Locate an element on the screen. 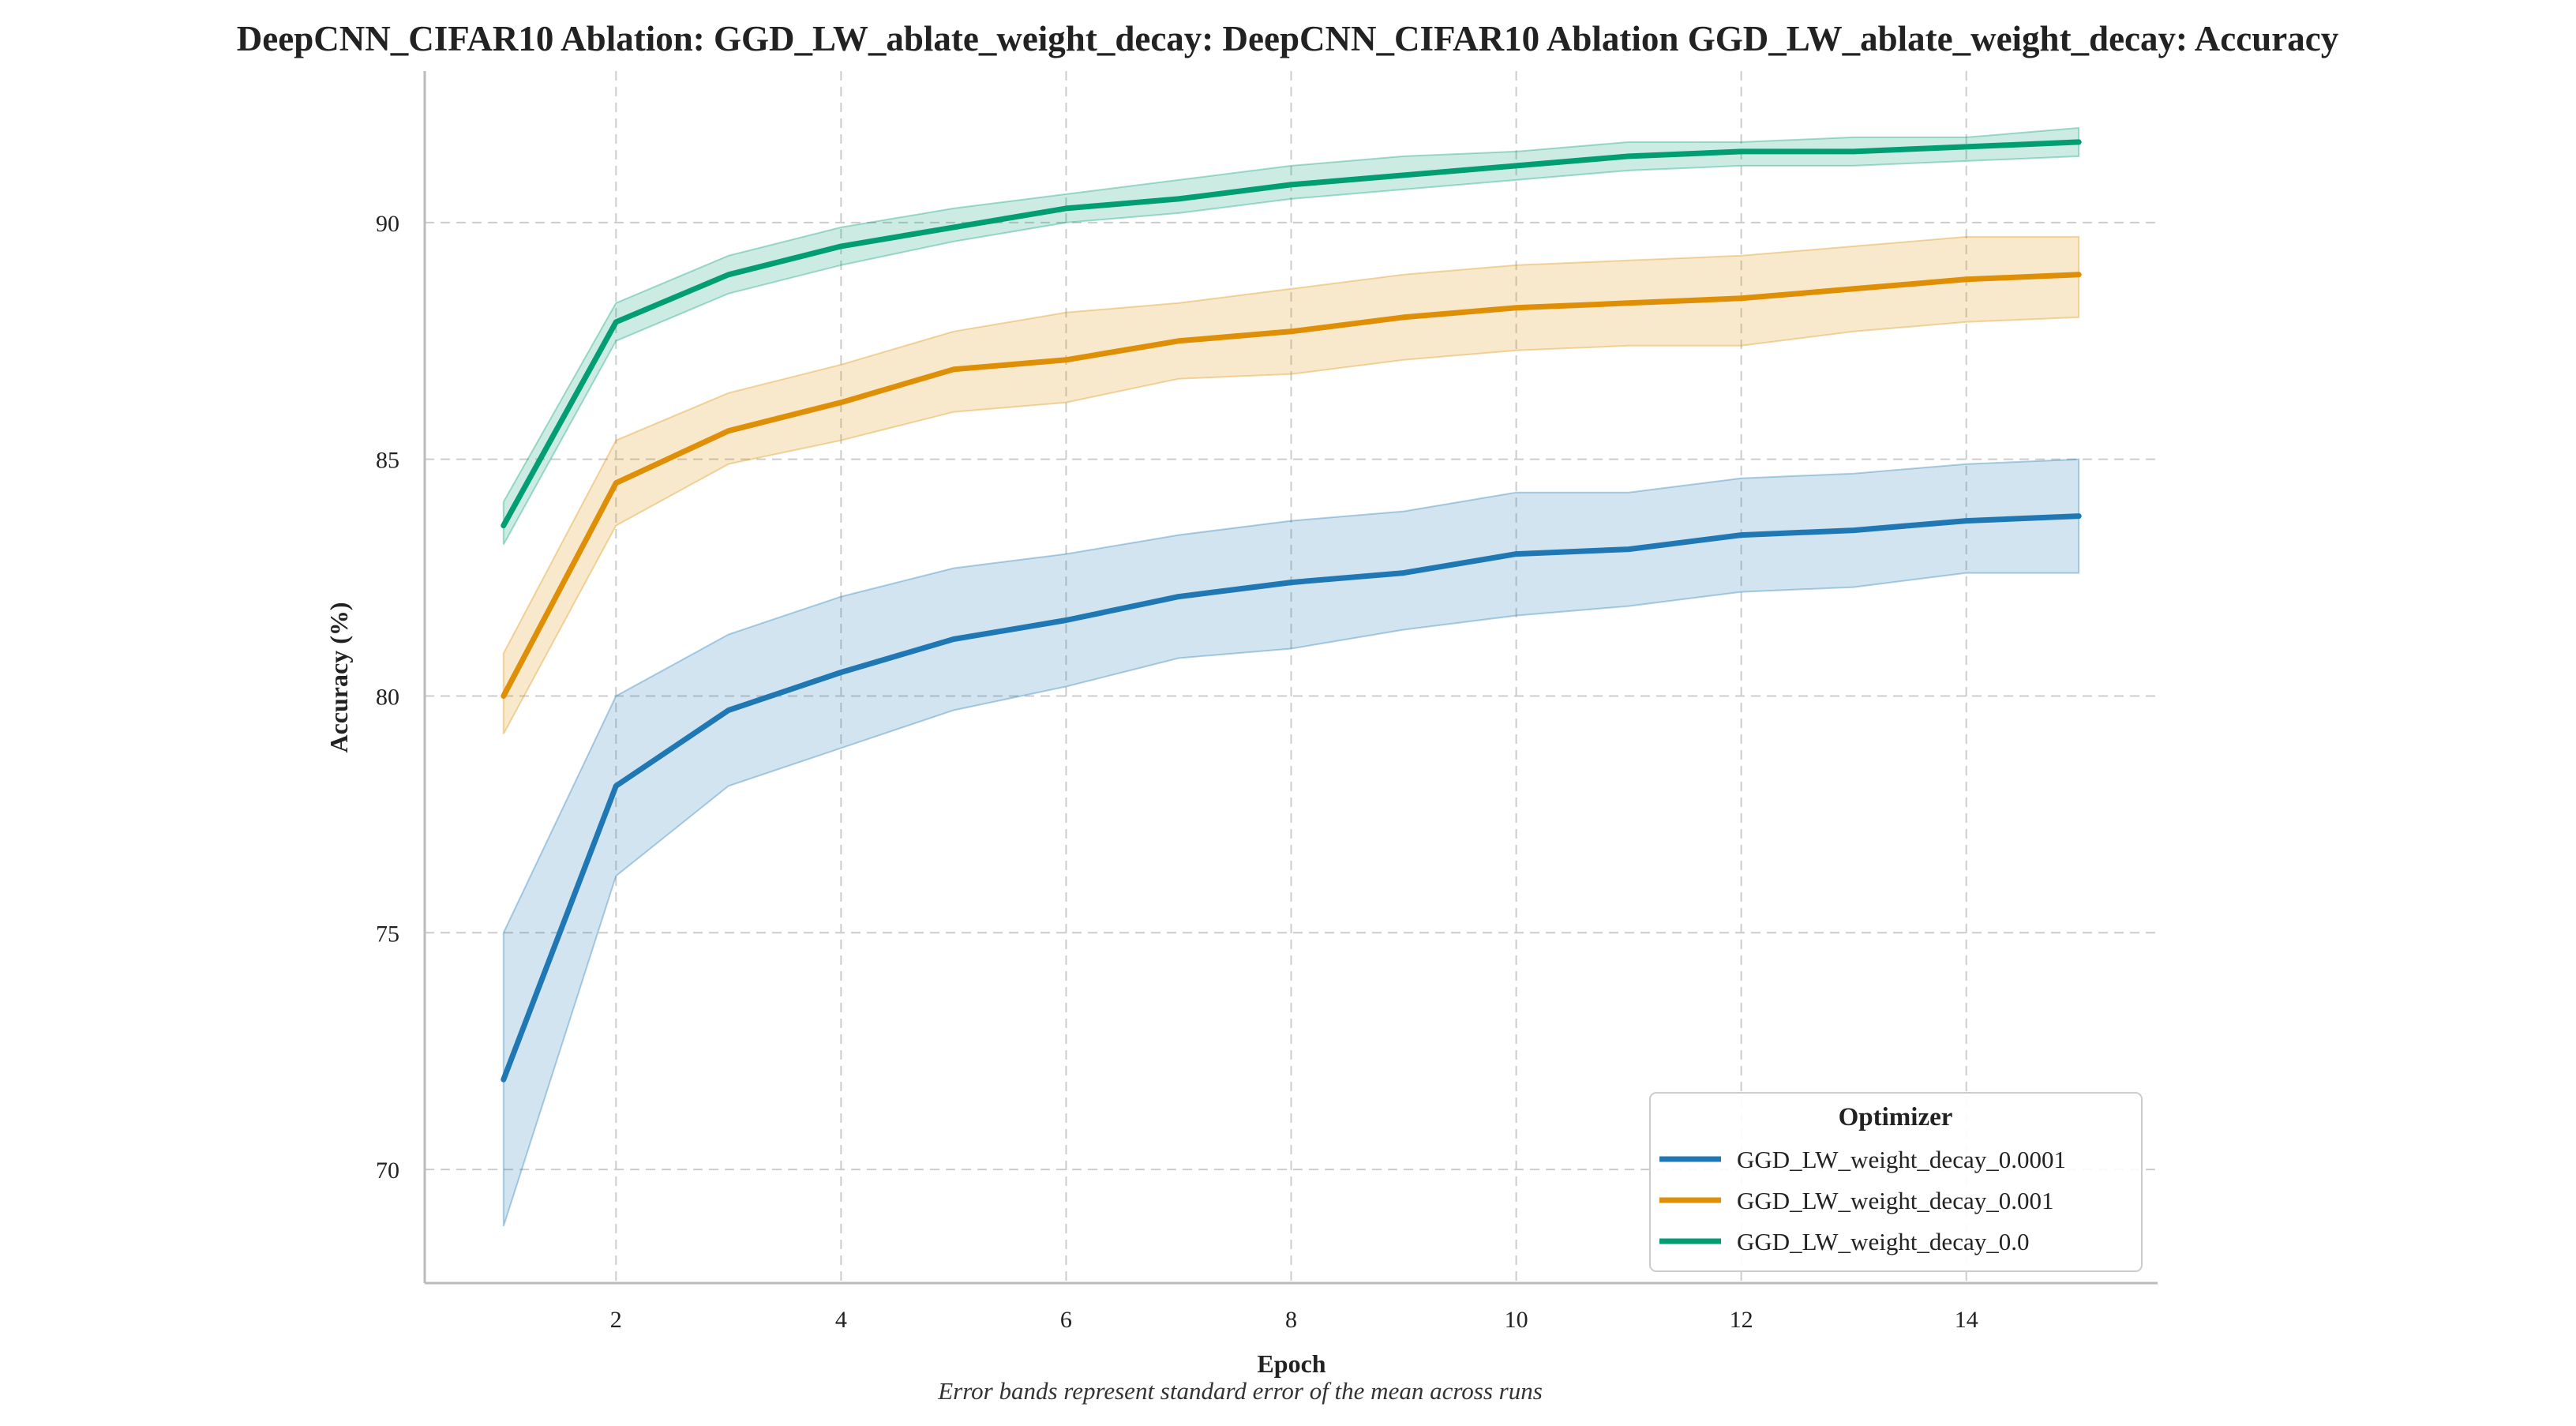  x-tick-label: 12 is located at coordinates (1741, 1320).